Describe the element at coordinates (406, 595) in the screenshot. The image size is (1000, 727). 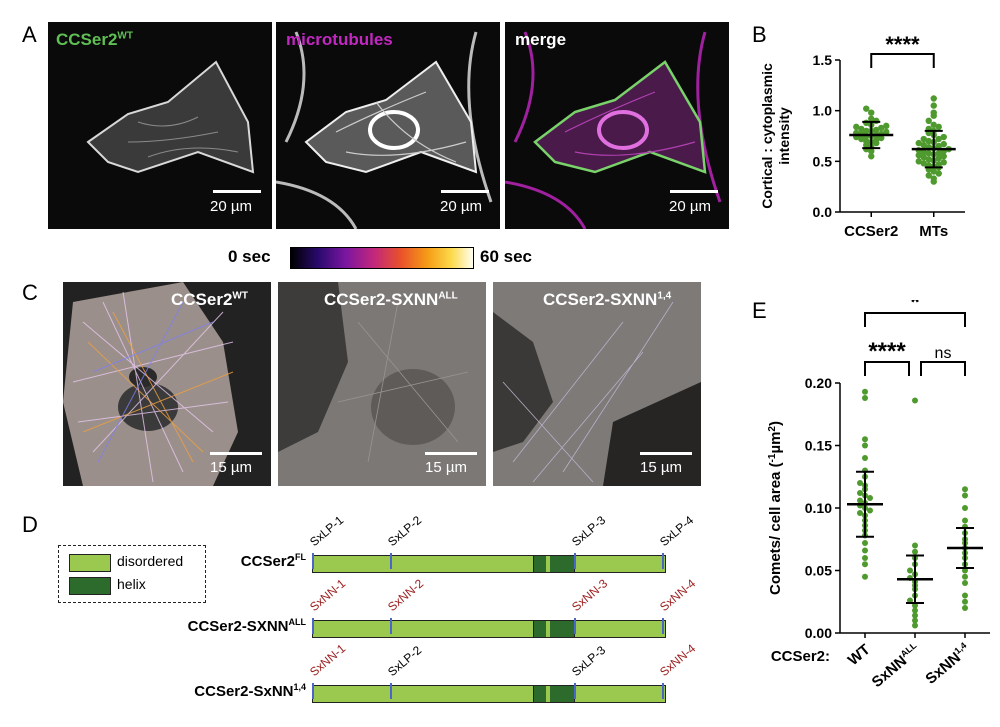
I see `site-label-1-1: SxNN-2` at that location.